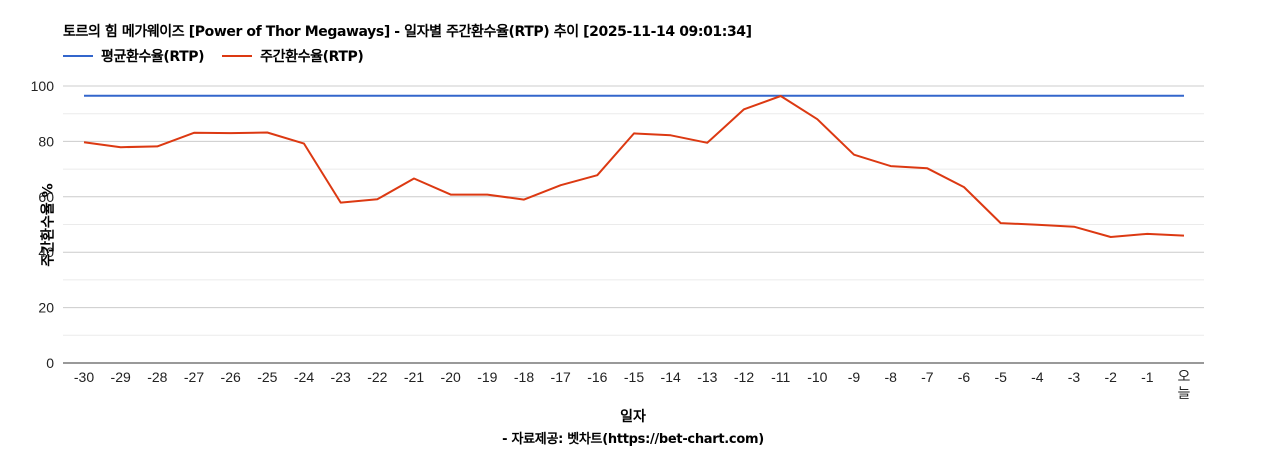 Image resolution: width=1268 pixels, height=450 pixels. I want to click on x-tick-label: -20, so click(451, 377).